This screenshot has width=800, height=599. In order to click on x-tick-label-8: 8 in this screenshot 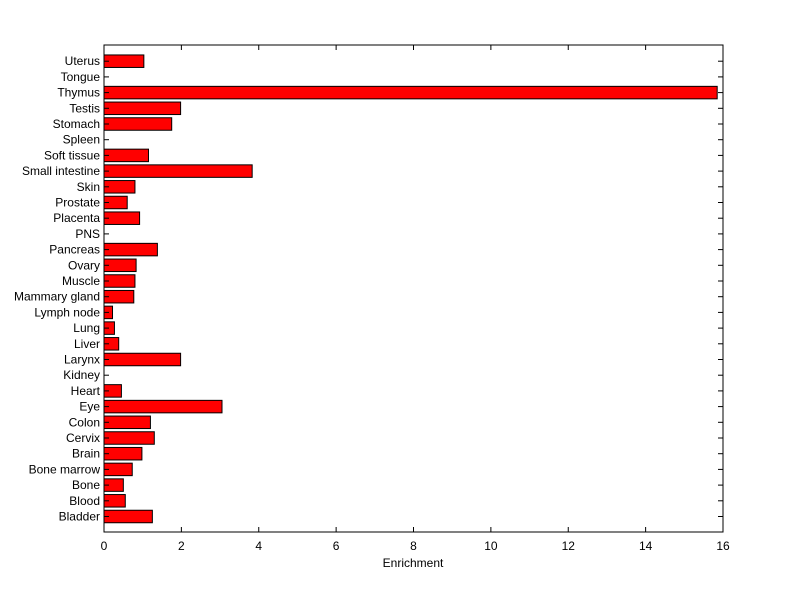, I will do `click(413, 546)`.